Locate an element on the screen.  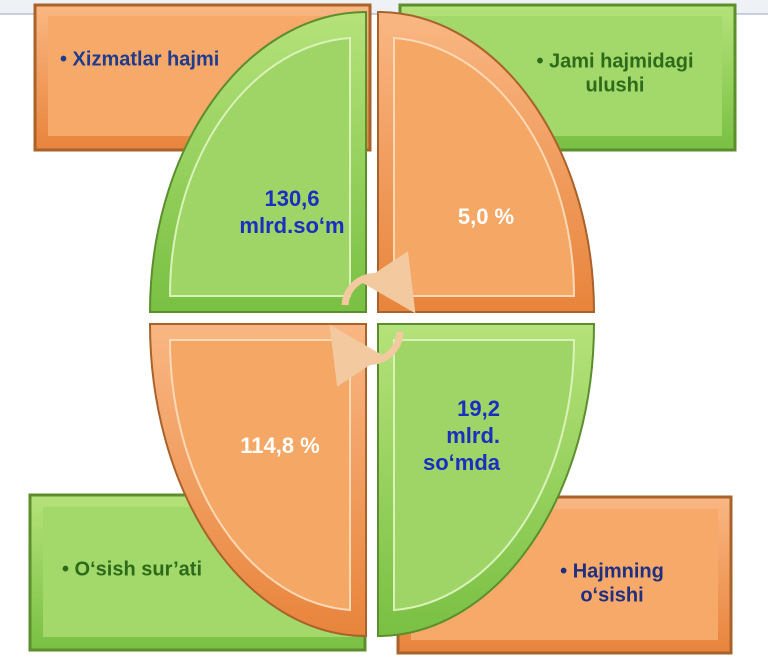
quadrant-value: mlrd.so‘m is located at coordinates (291, 225).